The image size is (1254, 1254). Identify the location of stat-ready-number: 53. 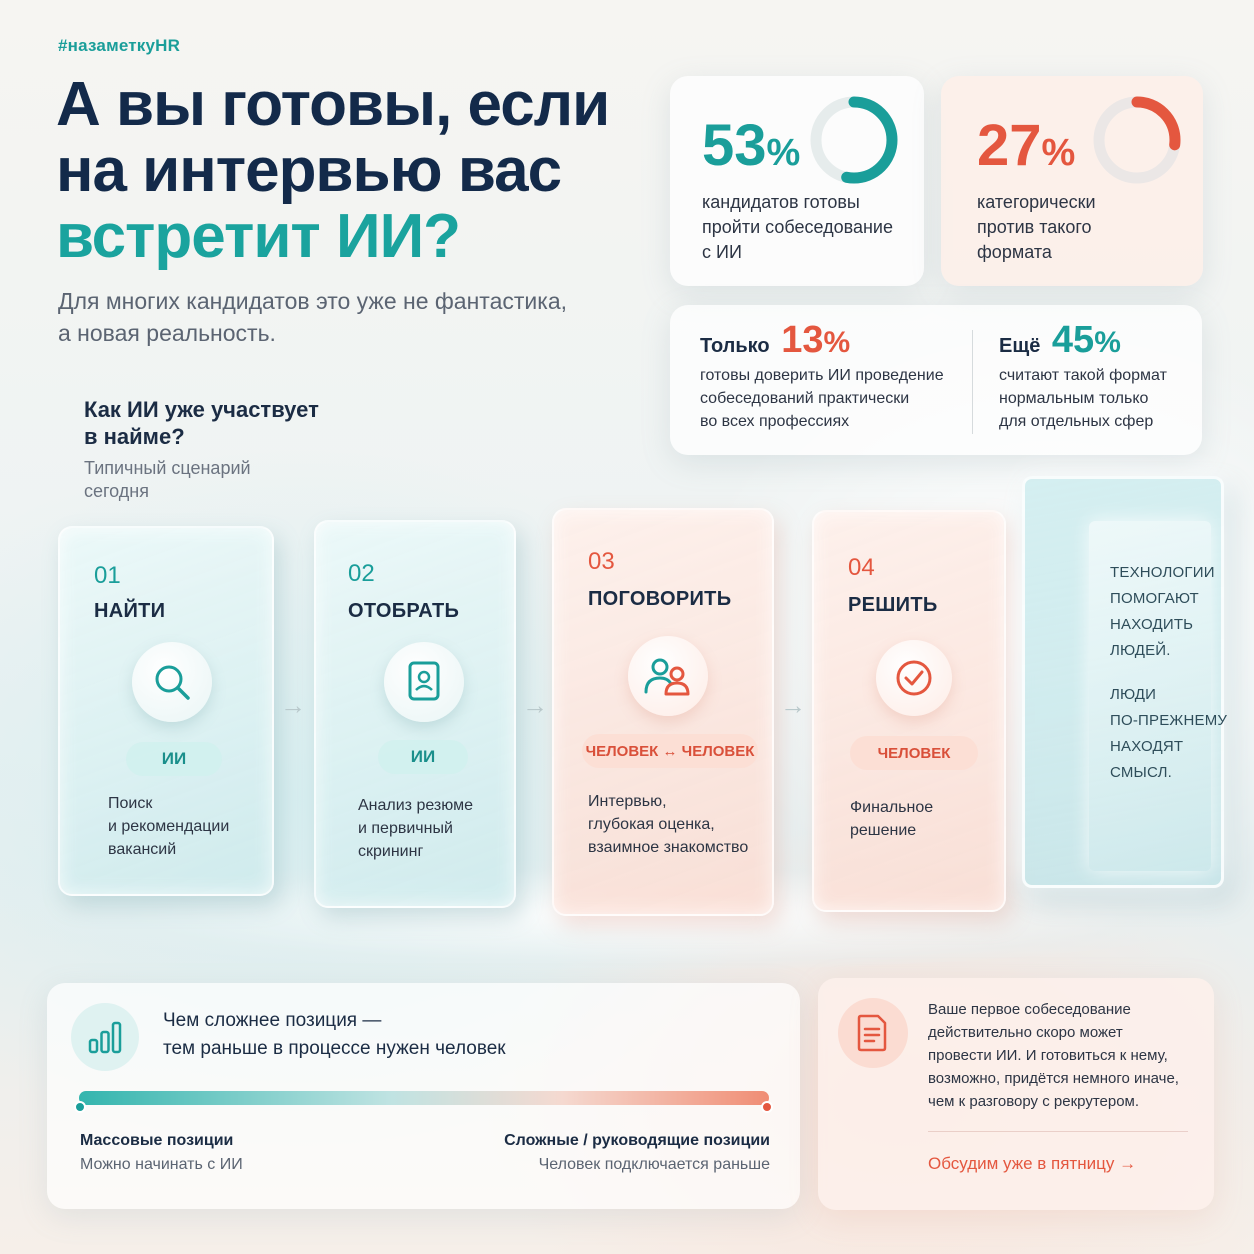
(734, 145).